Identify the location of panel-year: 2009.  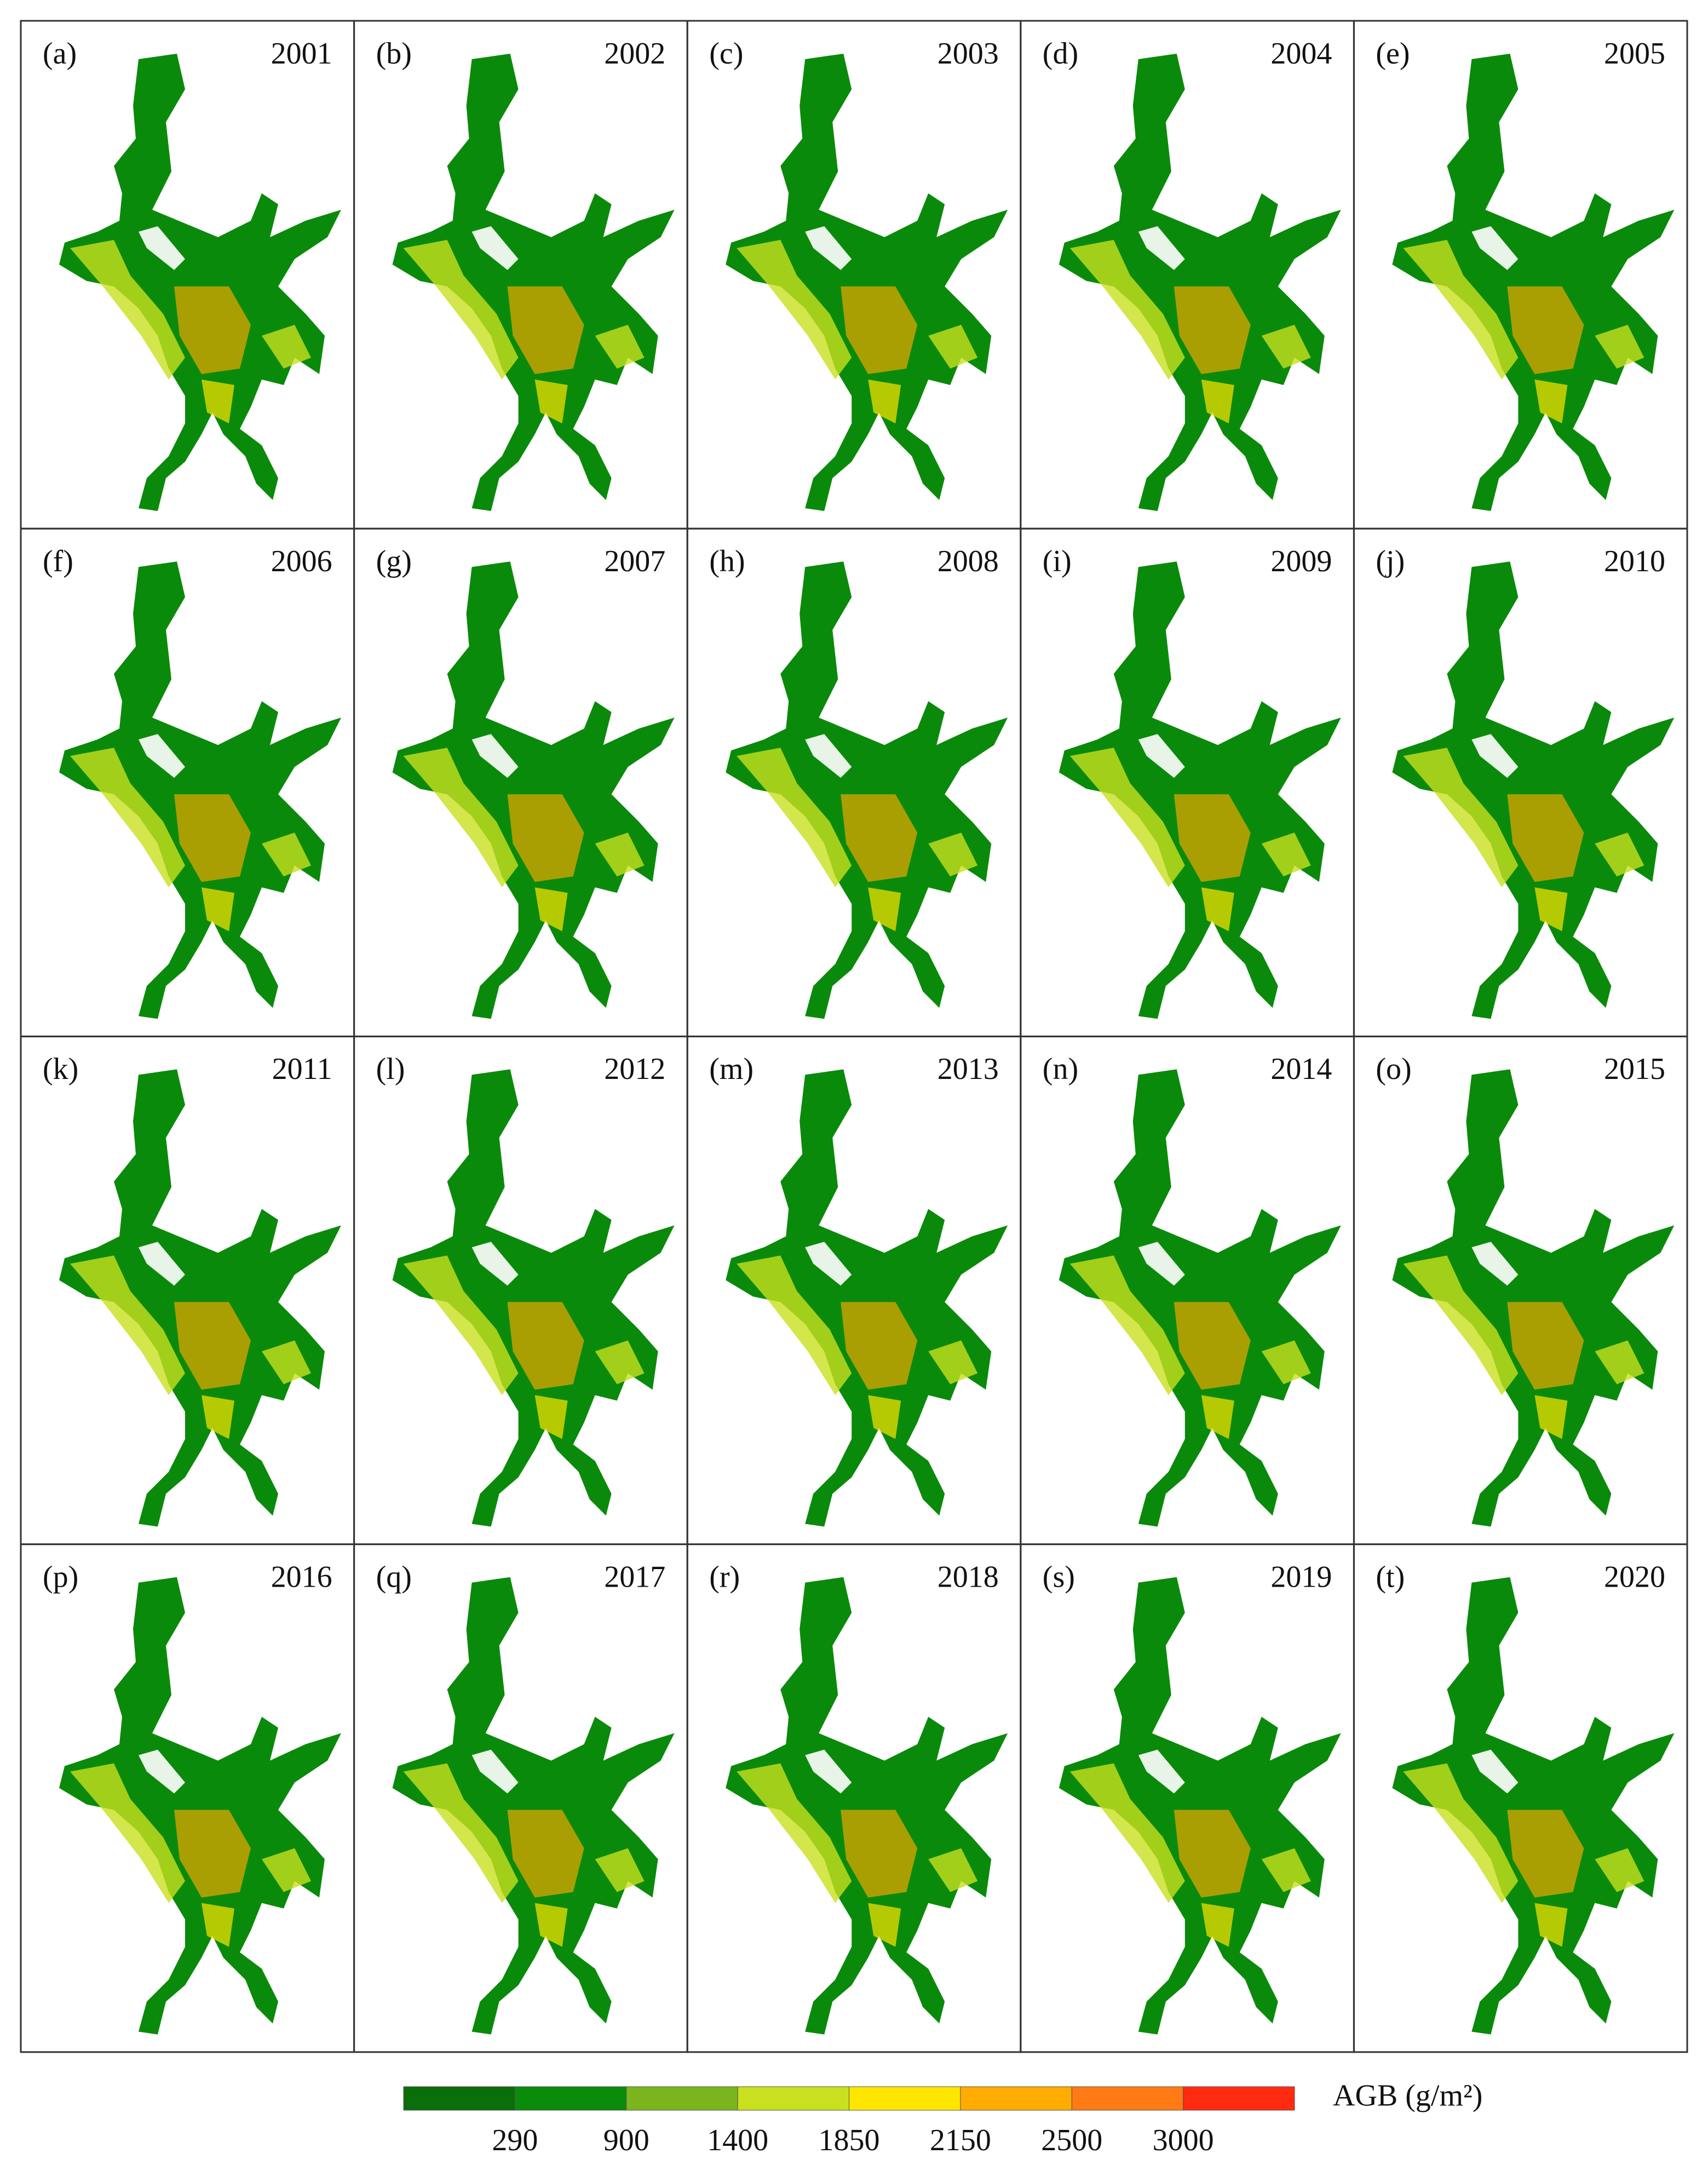
(1301, 561).